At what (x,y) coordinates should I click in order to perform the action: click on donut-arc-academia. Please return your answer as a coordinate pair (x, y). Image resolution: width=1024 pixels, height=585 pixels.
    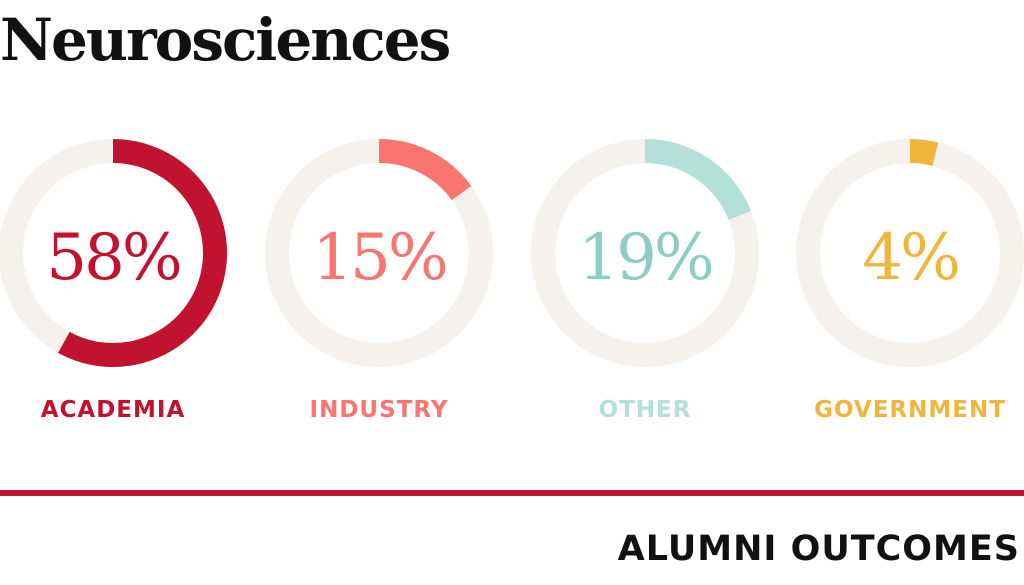
    Looking at the image, I should click on (142, 253).